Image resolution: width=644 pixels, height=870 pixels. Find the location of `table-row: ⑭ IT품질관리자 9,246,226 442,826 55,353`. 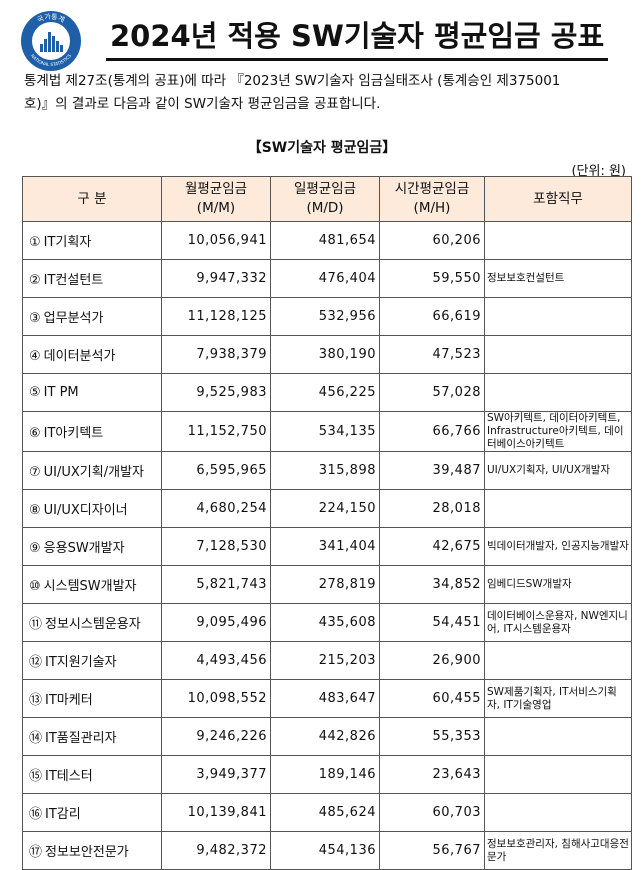

table-row: ⑭ IT품질관리자 9,246,226 442,826 55,353 is located at coordinates (327, 736).